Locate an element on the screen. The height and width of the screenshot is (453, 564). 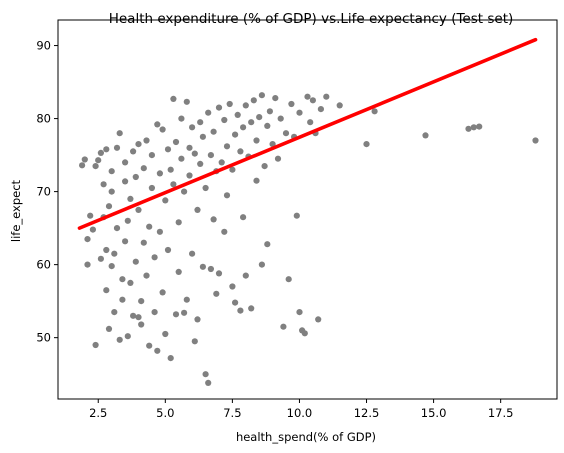
x-axis: 2.5 5.0 7.5 10.0 12.5 15.0 17.5 is located at coordinates (301, 409).